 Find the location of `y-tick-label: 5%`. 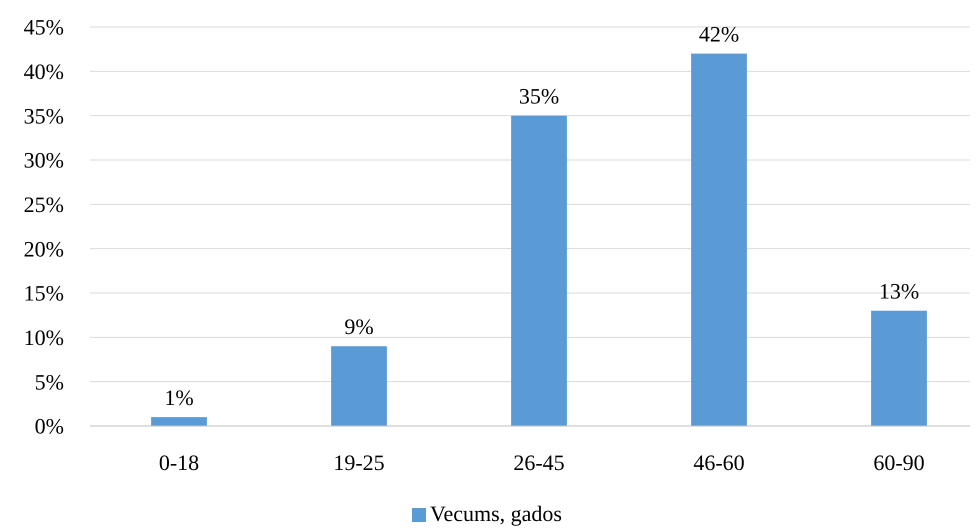

y-tick-label: 5% is located at coordinates (49, 381).